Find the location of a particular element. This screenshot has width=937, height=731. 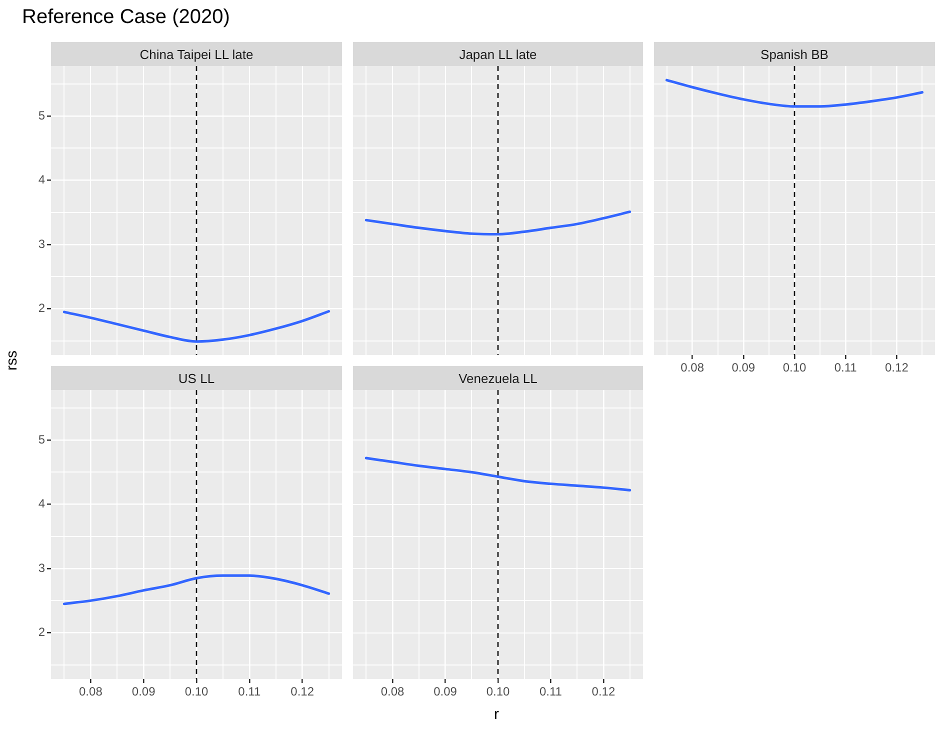

chart-title: Japan LL late is located at coordinates (498, 54).